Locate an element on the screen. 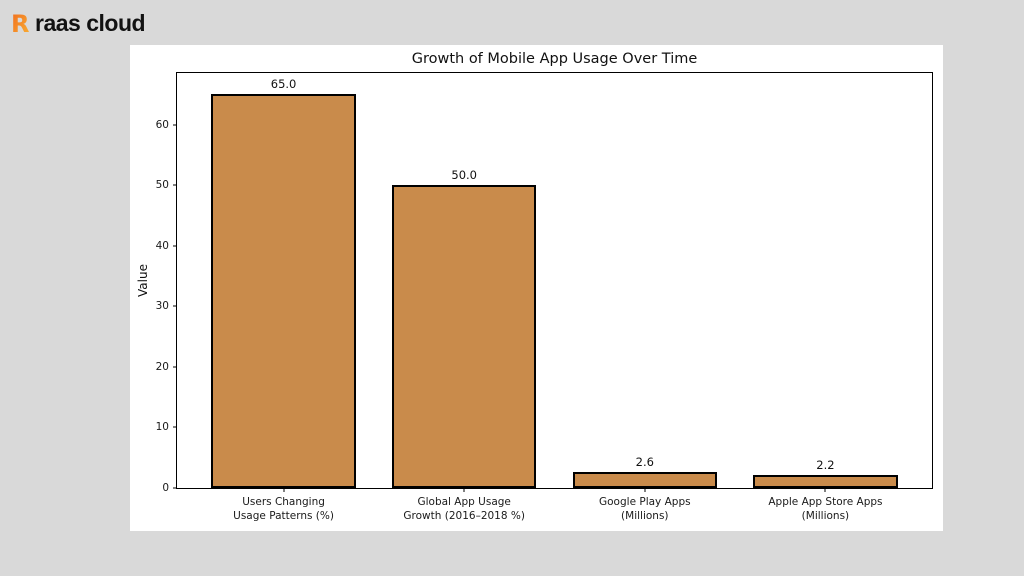 The width and height of the screenshot is (1024, 576). bar-value-label: 2.2 is located at coordinates (825, 464).